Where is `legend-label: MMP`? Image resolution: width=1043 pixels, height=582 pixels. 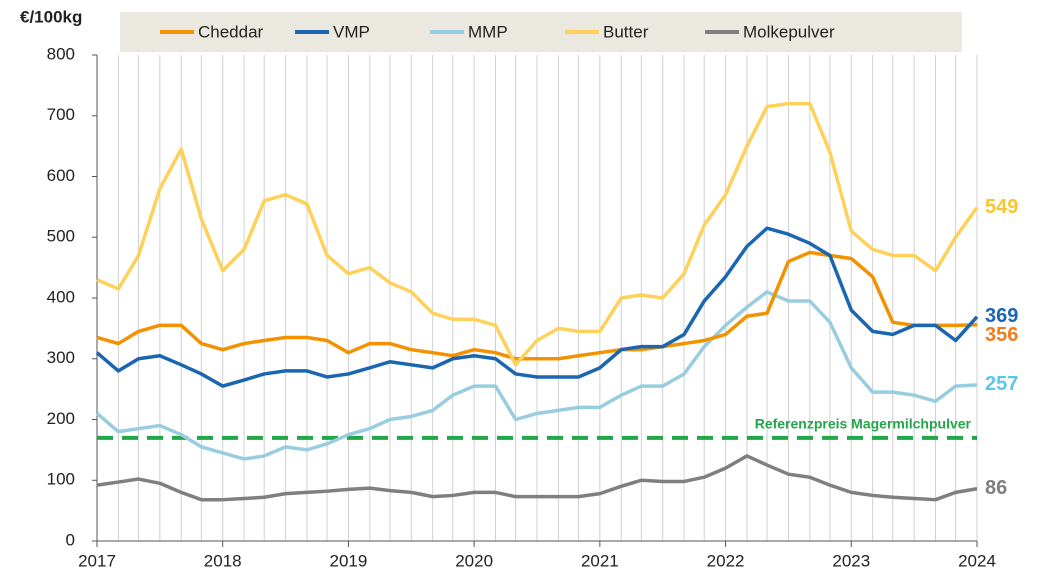 legend-label: MMP is located at coordinates (488, 31).